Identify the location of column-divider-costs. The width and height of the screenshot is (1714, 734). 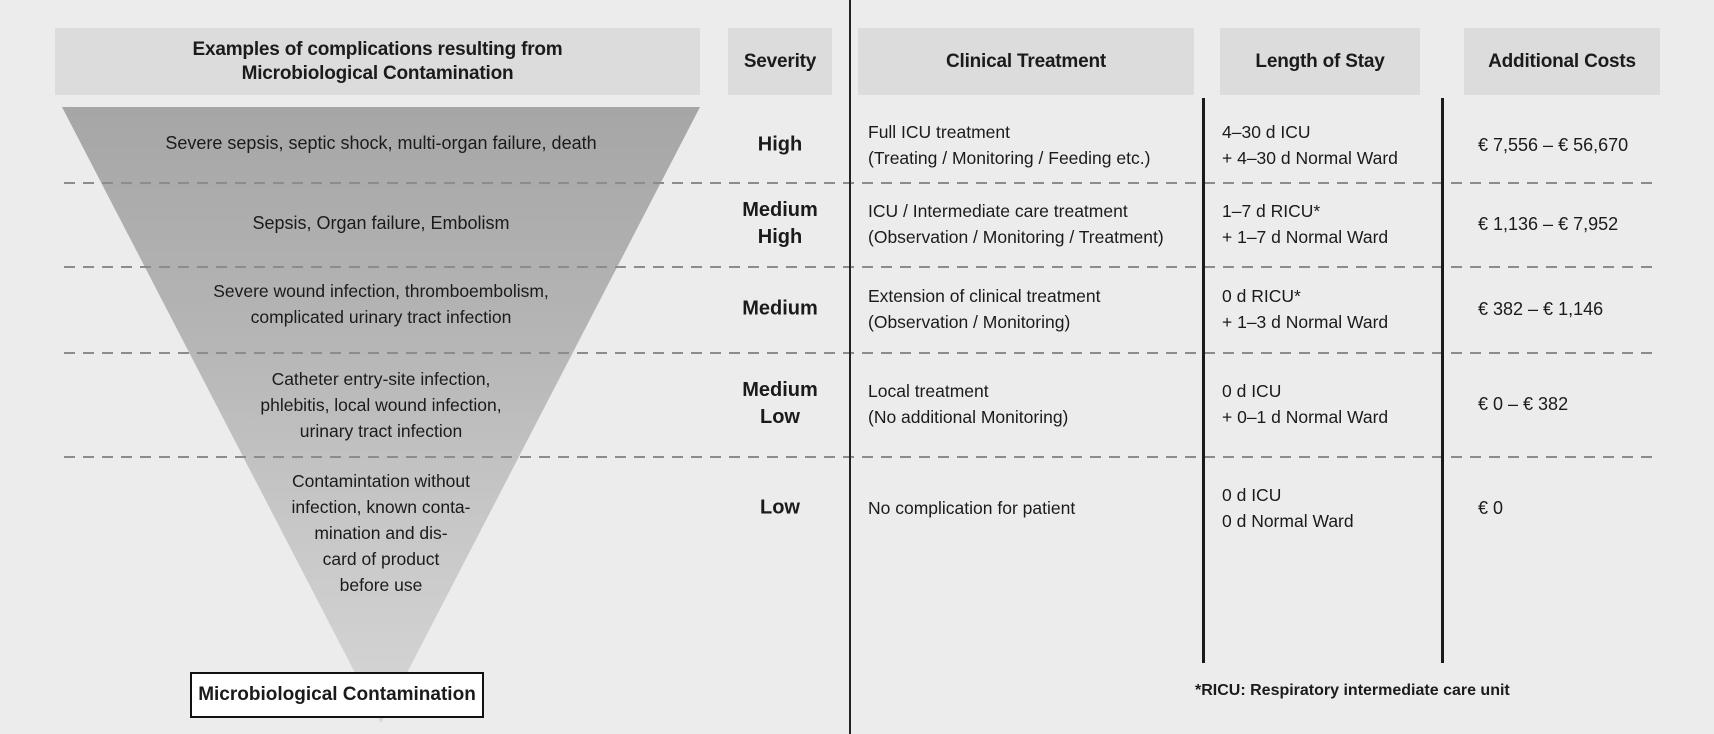
(1442, 380).